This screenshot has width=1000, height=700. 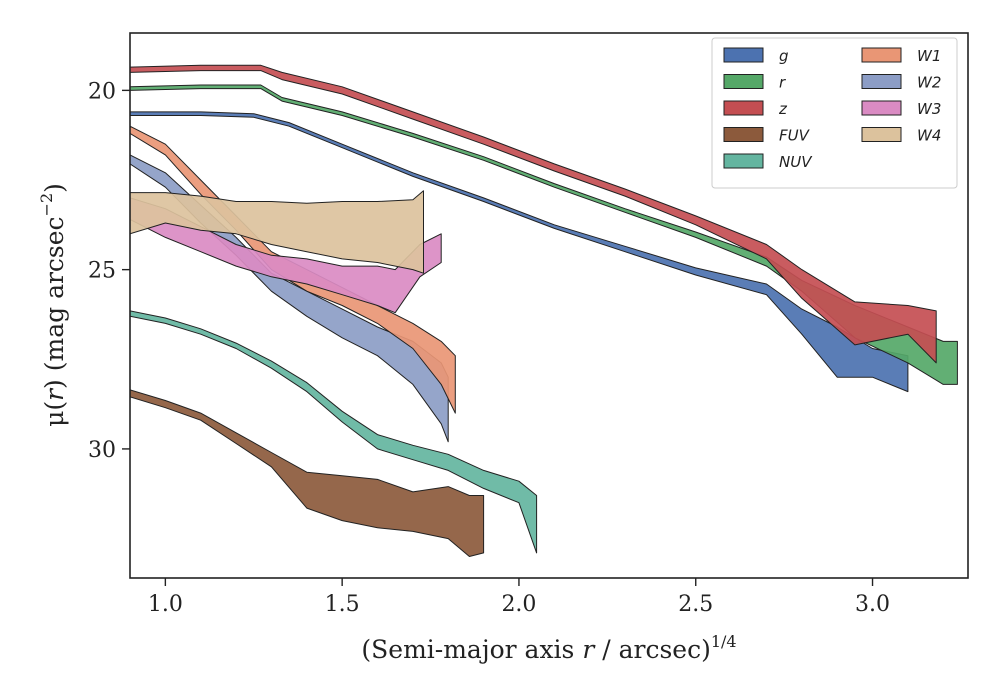 What do you see at coordinates (548, 648) in the screenshot?
I see `x-axis-label: (Semi-major axis r / arcsec)1/4` at bounding box center [548, 648].